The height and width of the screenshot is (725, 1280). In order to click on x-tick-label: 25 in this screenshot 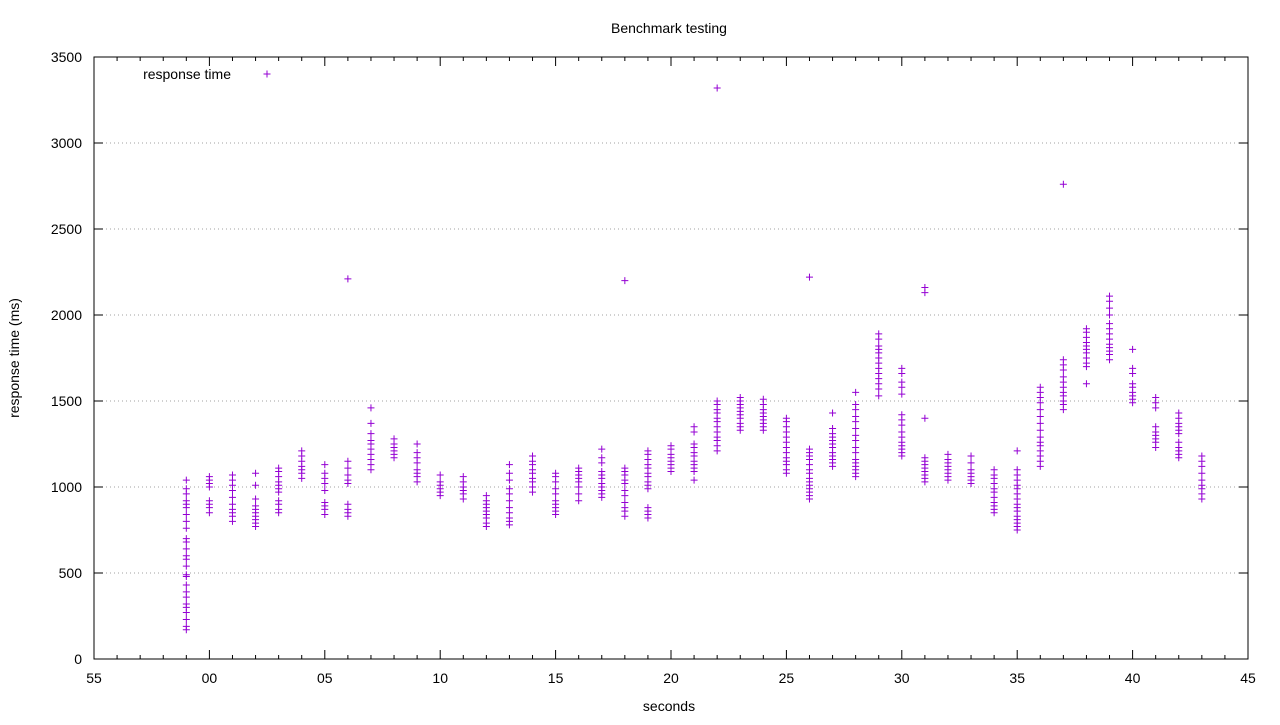, I will do `click(787, 678)`.